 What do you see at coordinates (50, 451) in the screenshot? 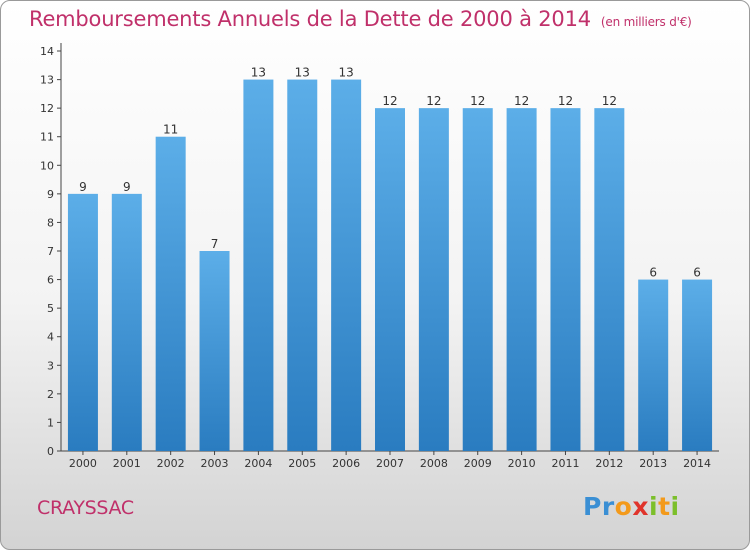
I see `y-tick-label: 0` at bounding box center [50, 451].